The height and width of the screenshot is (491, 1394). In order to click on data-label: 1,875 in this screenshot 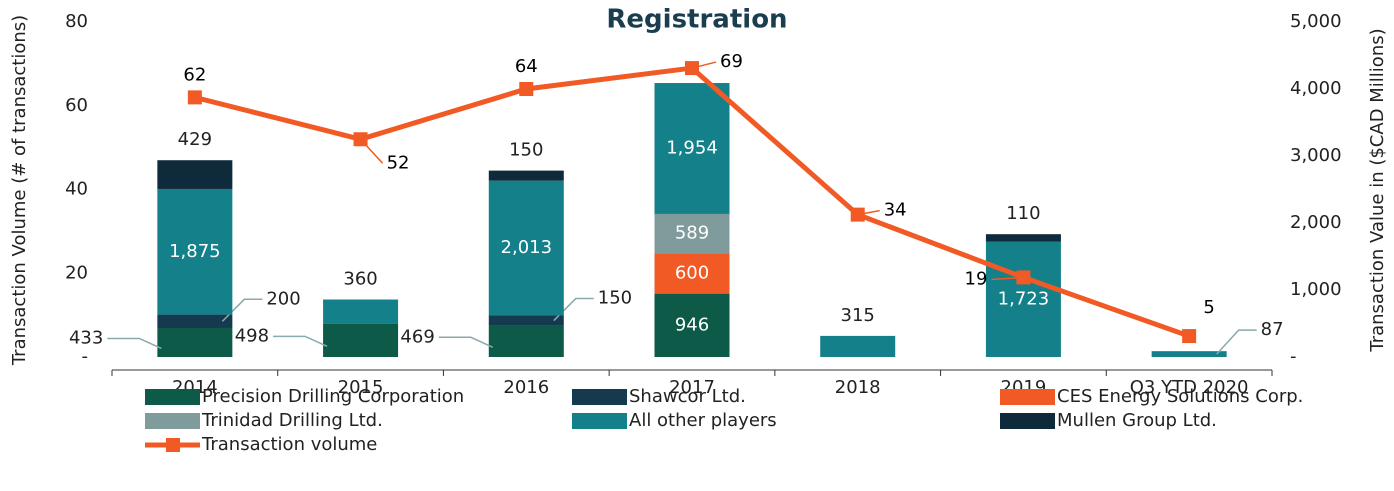, I will do `click(195, 251)`.